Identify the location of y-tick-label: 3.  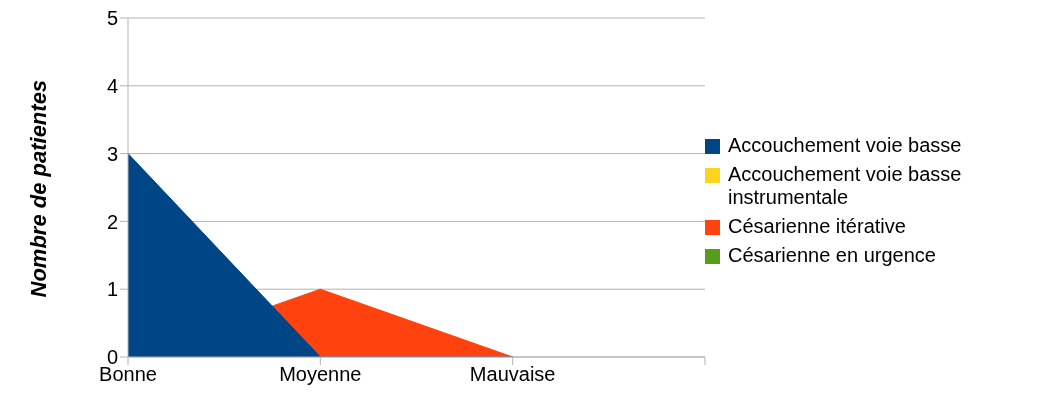
(112, 153).